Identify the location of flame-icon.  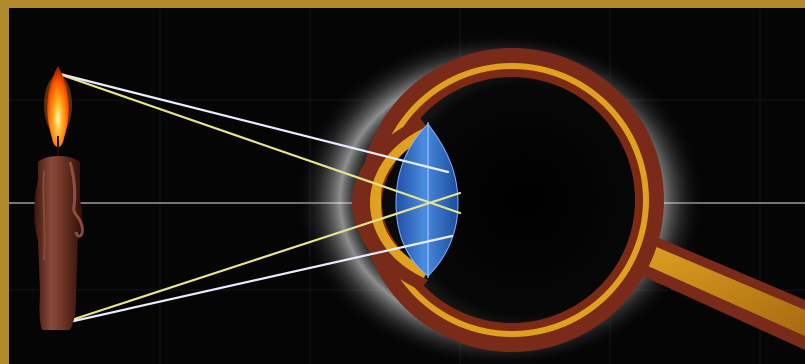
(58, 106).